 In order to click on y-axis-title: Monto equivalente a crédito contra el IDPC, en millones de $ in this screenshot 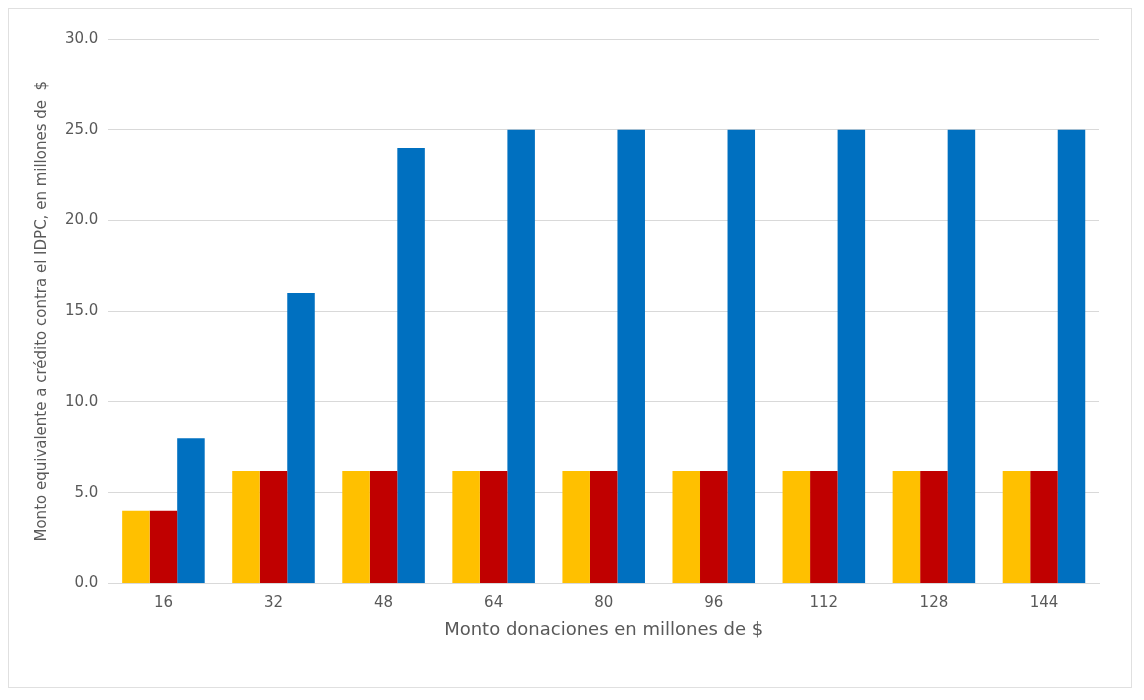, I will do `click(40, 311)`.